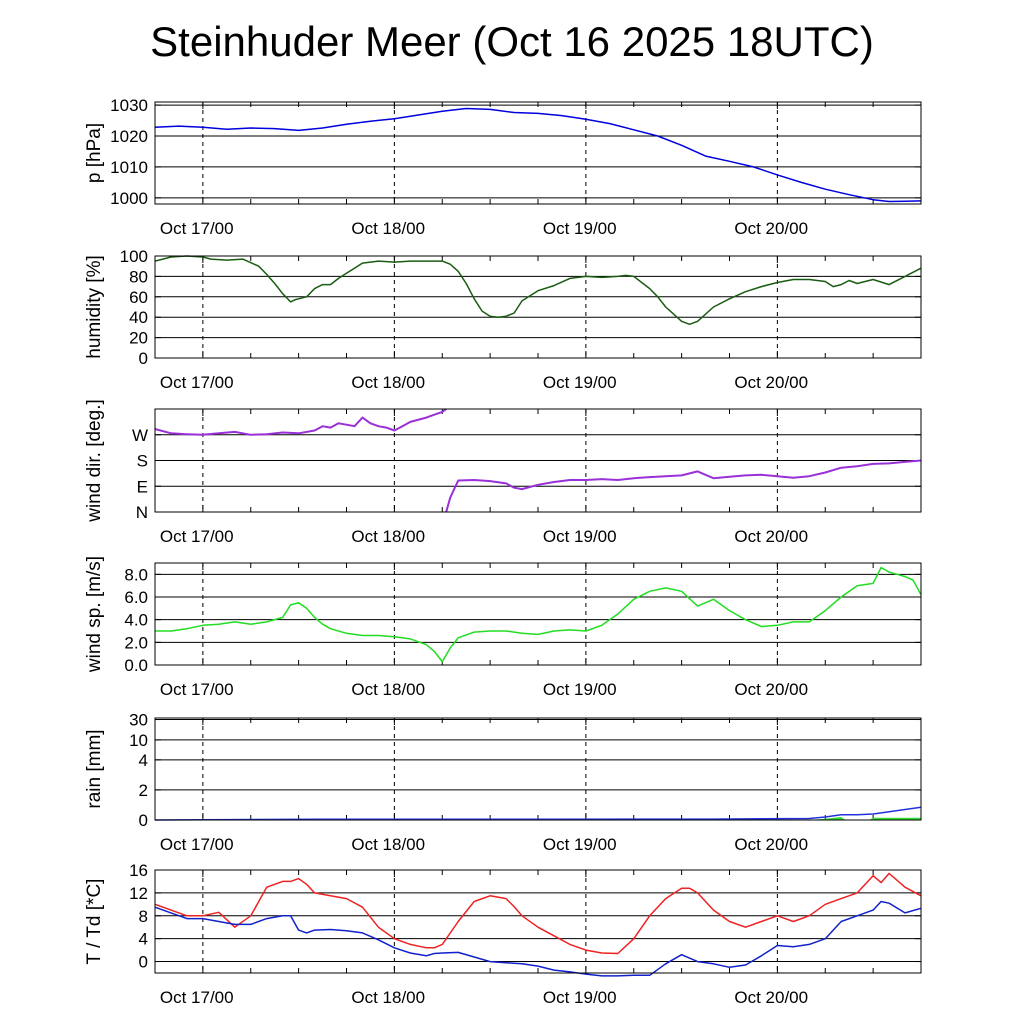 Image resolution: width=1024 pixels, height=1024 pixels. Describe the element at coordinates (388, 382) in the screenshot. I see `humidity-x-tick-label: Oct 18/00` at that location.